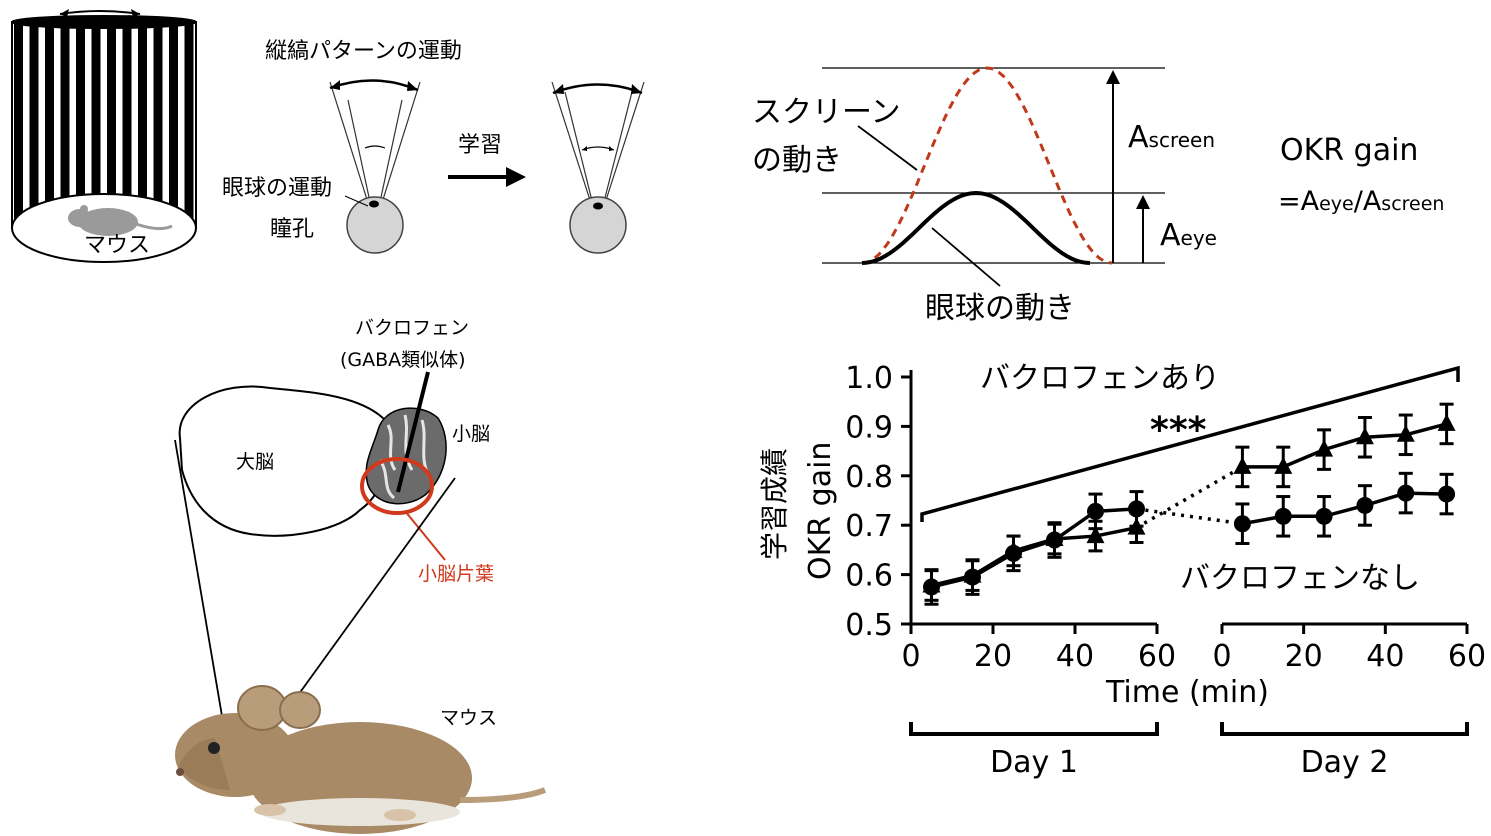 Image resolution: width=1491 pixels, height=836 pixels. What do you see at coordinates (104, 22) in the screenshot?
I see `drum-top` at bounding box center [104, 22].